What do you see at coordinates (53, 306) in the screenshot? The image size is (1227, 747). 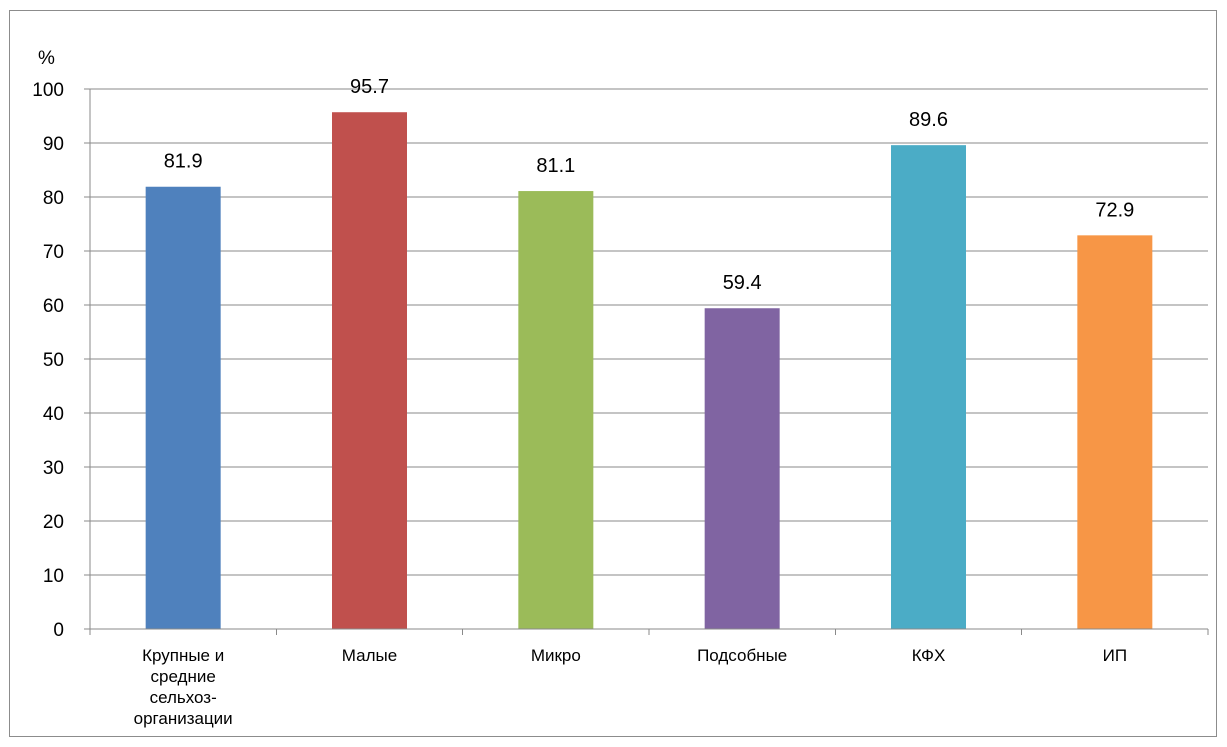 I see `y-tick-label: 60` at bounding box center [53, 306].